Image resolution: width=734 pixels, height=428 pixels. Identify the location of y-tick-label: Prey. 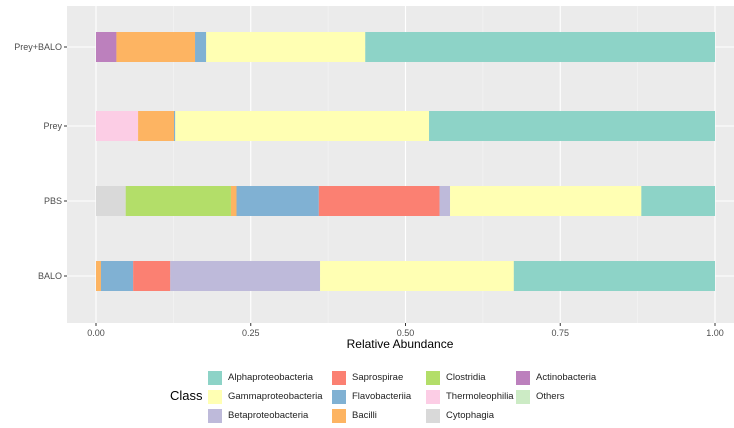
(52, 126).